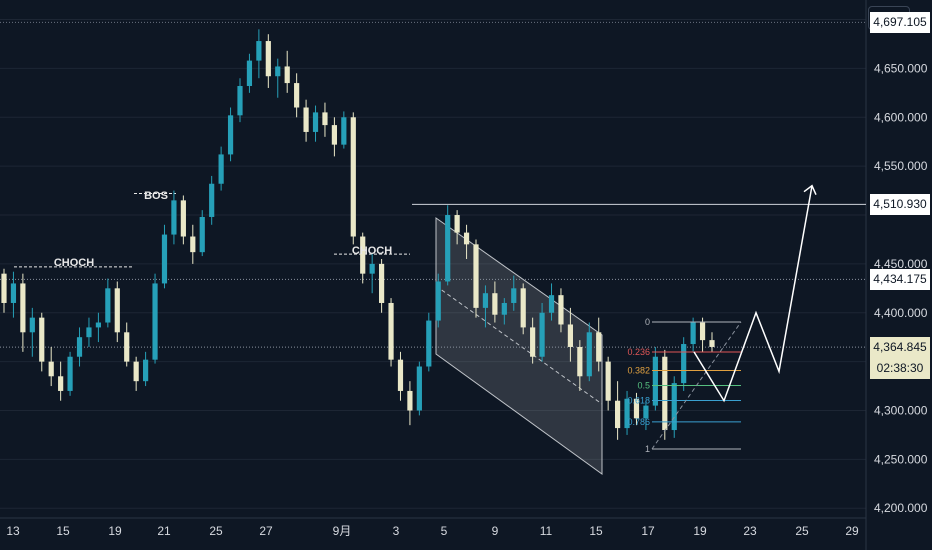 The image size is (932, 550). I want to click on channel-midline, so click(519, 345).